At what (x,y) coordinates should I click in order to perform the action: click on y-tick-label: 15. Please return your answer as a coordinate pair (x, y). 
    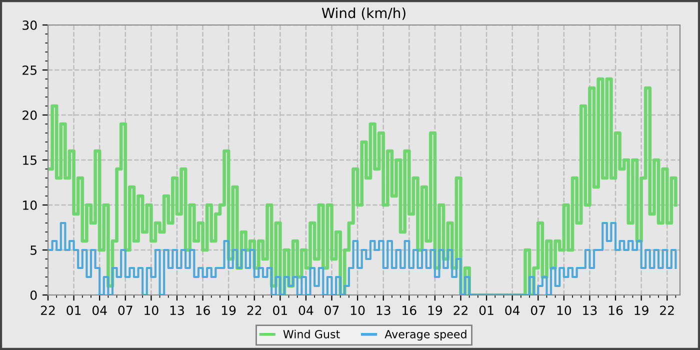
    Looking at the image, I should click on (29, 160).